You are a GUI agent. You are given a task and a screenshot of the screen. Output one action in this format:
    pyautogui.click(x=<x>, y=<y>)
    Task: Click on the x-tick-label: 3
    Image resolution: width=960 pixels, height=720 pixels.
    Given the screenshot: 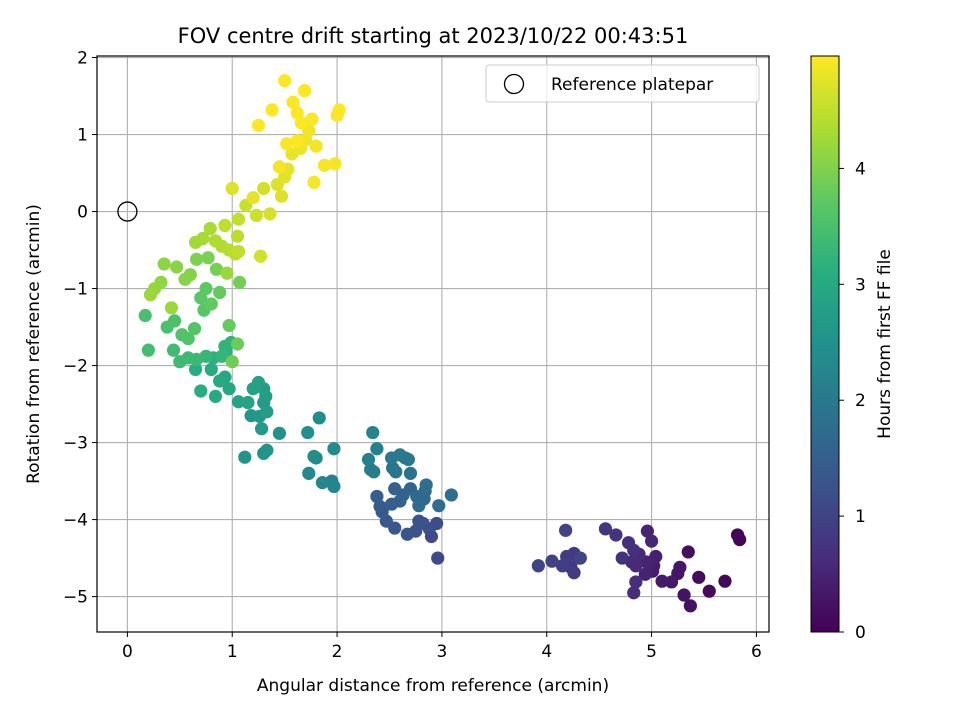 What is the action you would take?
    pyautogui.click(x=441, y=652)
    